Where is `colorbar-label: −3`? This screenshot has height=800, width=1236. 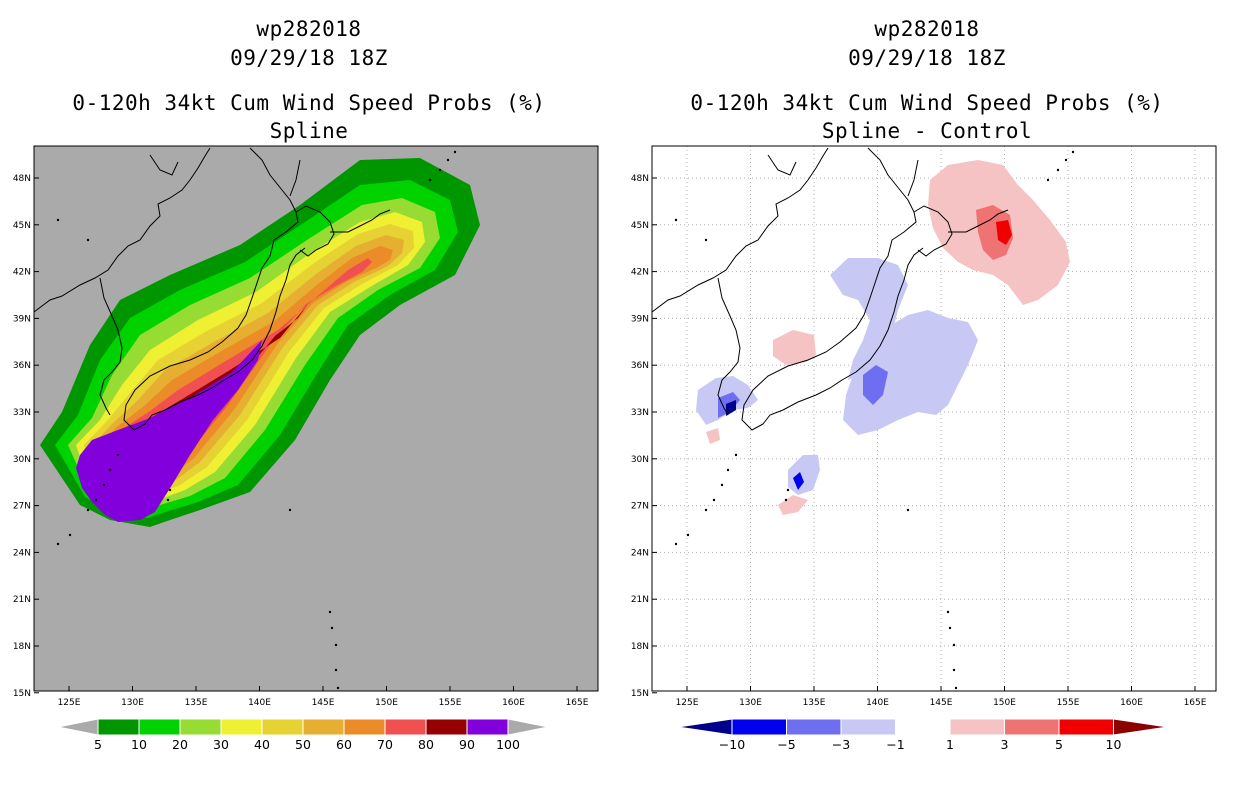 colorbar-label: −3 is located at coordinates (841, 744).